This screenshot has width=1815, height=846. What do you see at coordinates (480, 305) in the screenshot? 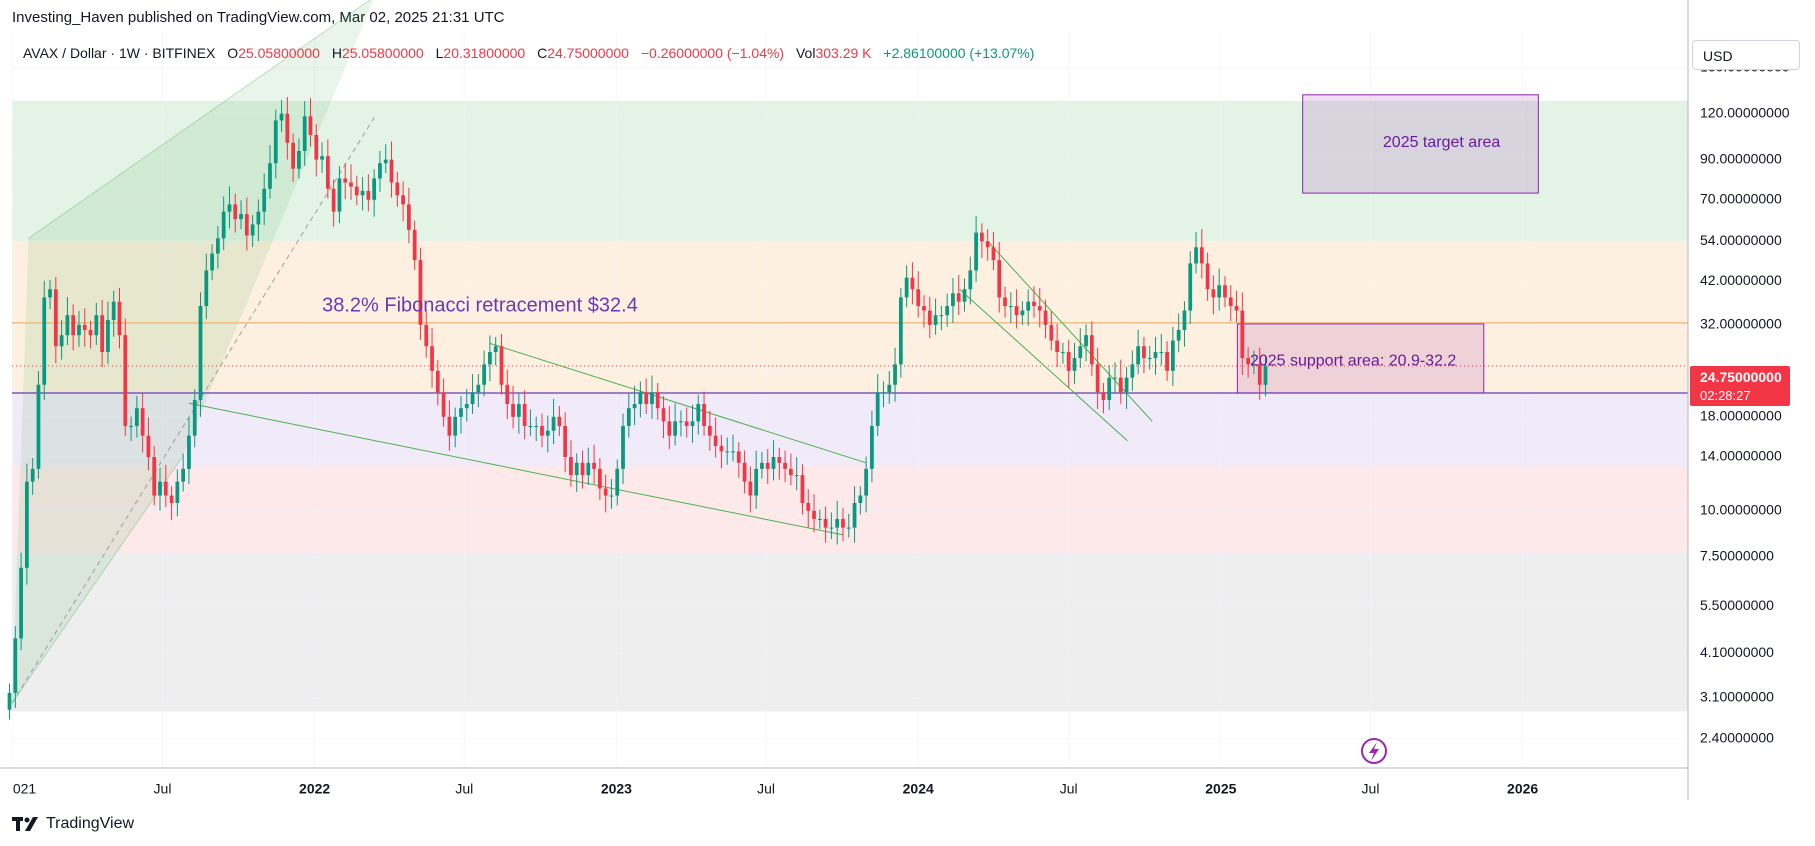
I see `annotation-0: 38.2% Fibonacci retracement $32.4` at bounding box center [480, 305].